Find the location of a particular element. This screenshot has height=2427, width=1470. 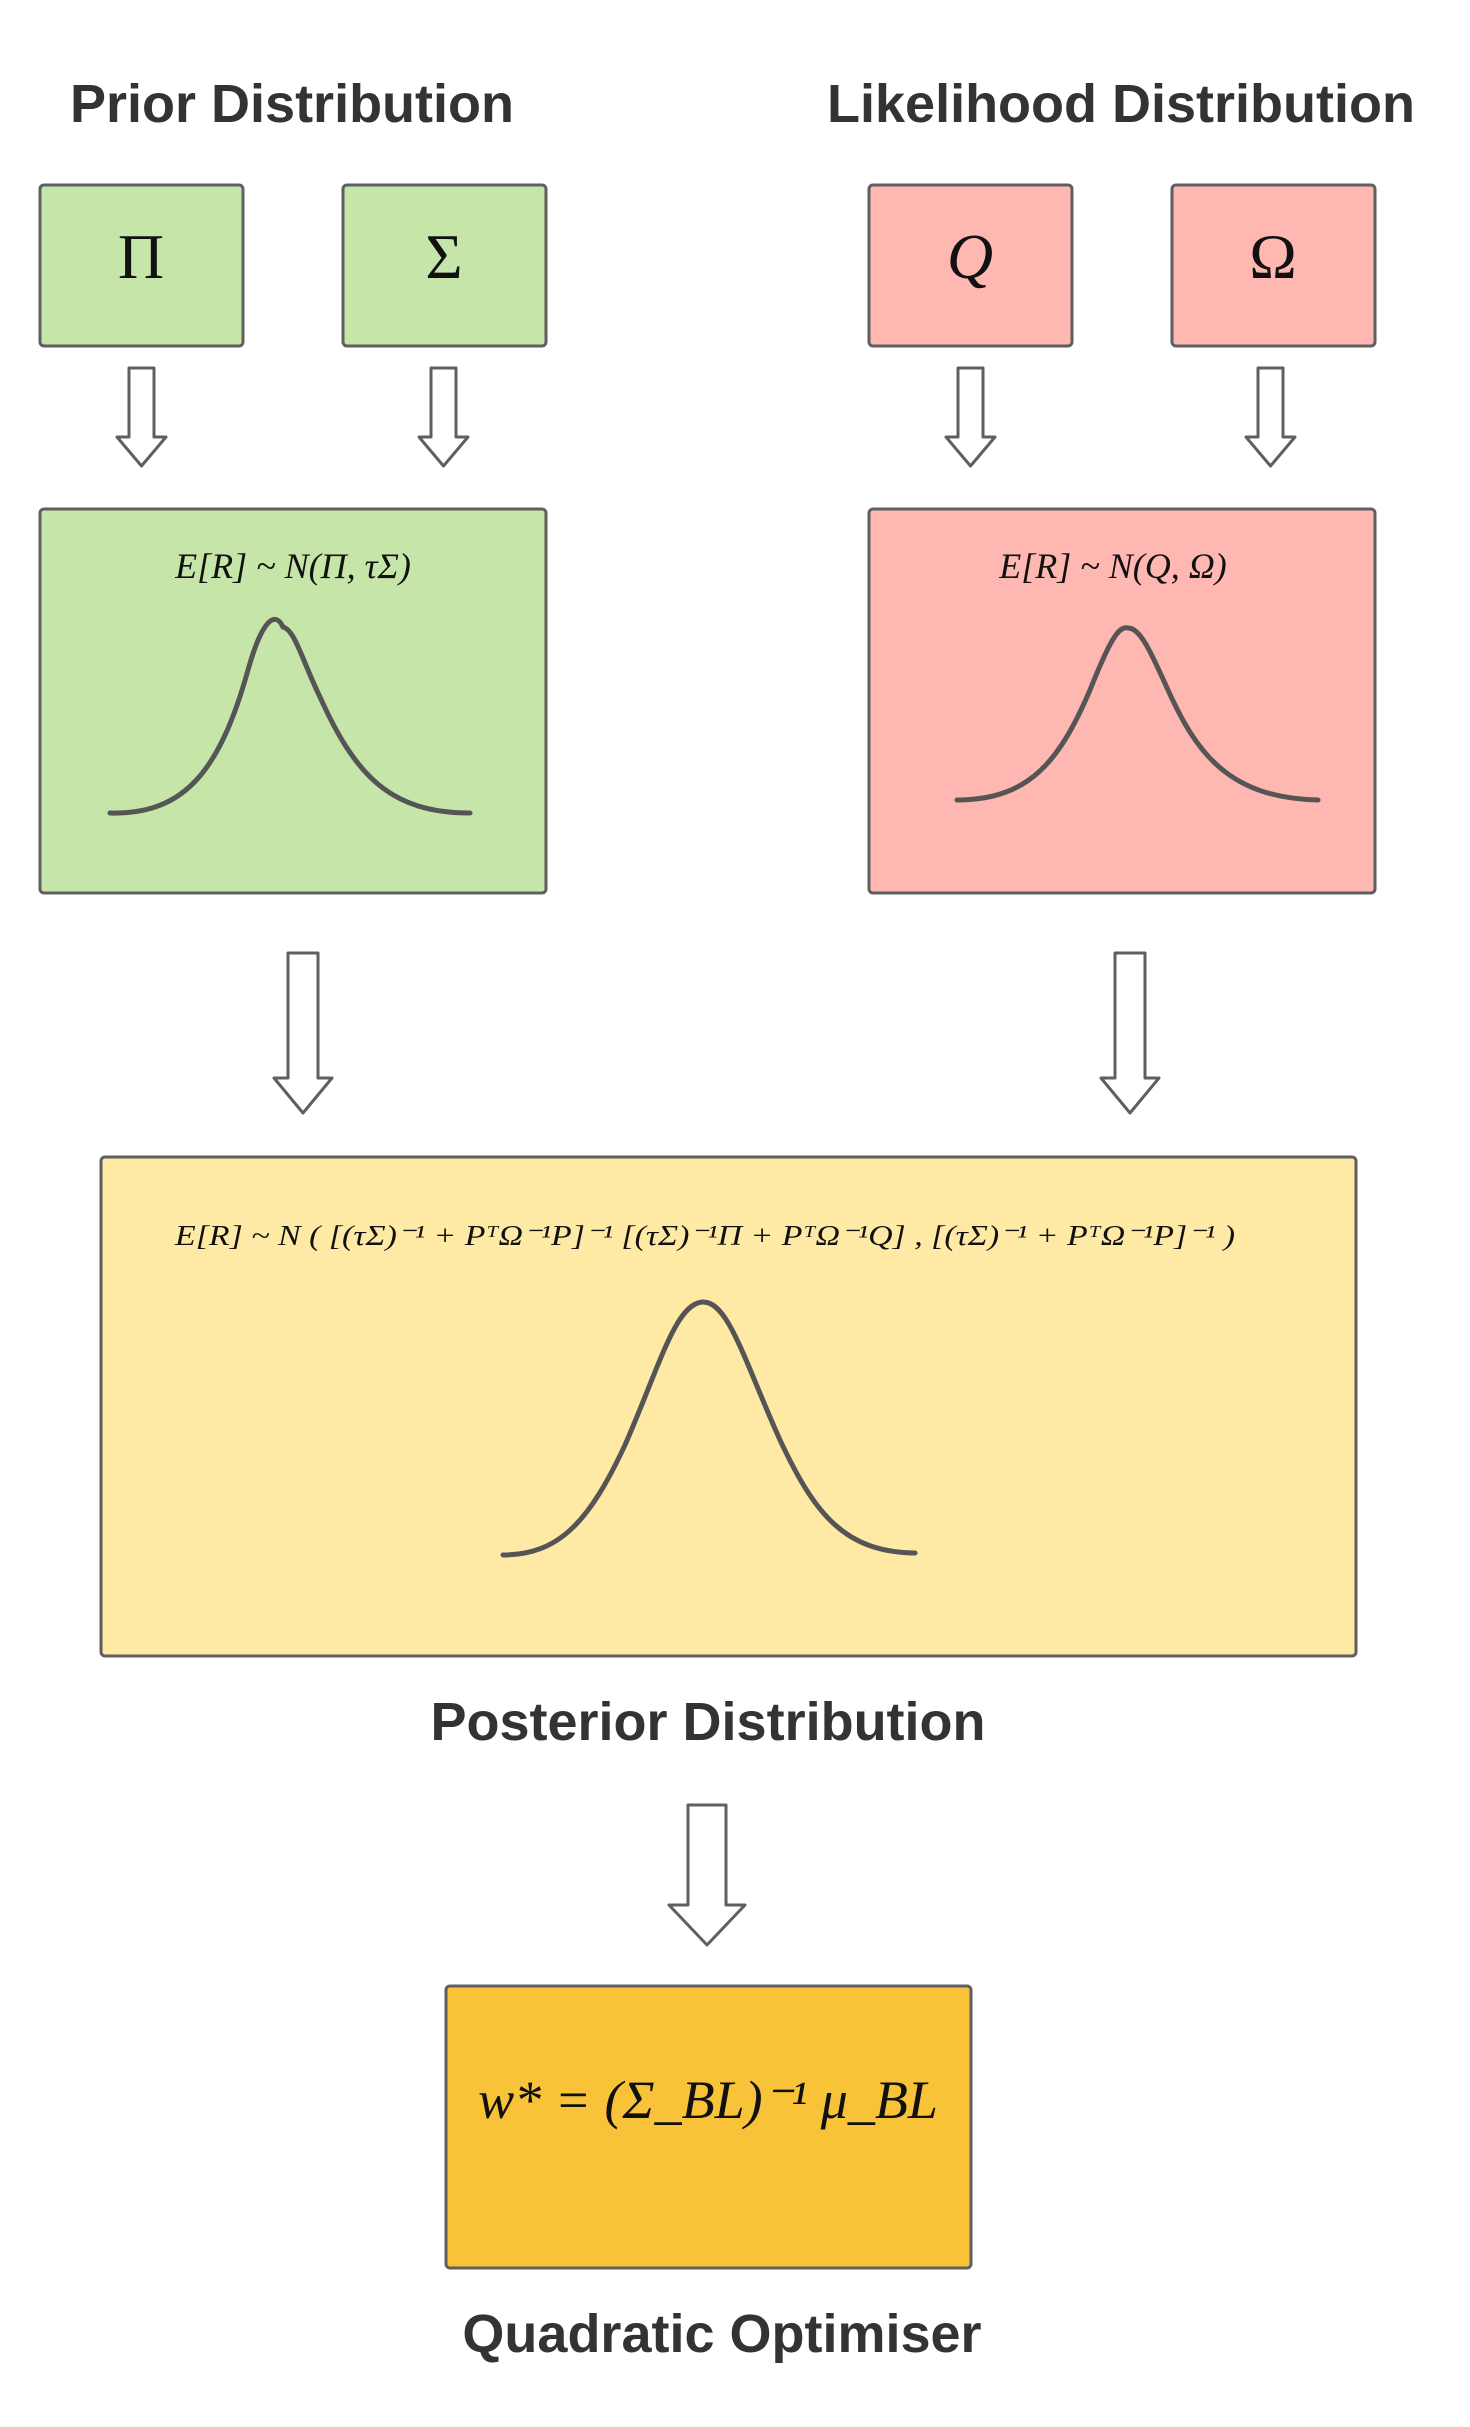

pi-symbol: Π is located at coordinates (141, 256).